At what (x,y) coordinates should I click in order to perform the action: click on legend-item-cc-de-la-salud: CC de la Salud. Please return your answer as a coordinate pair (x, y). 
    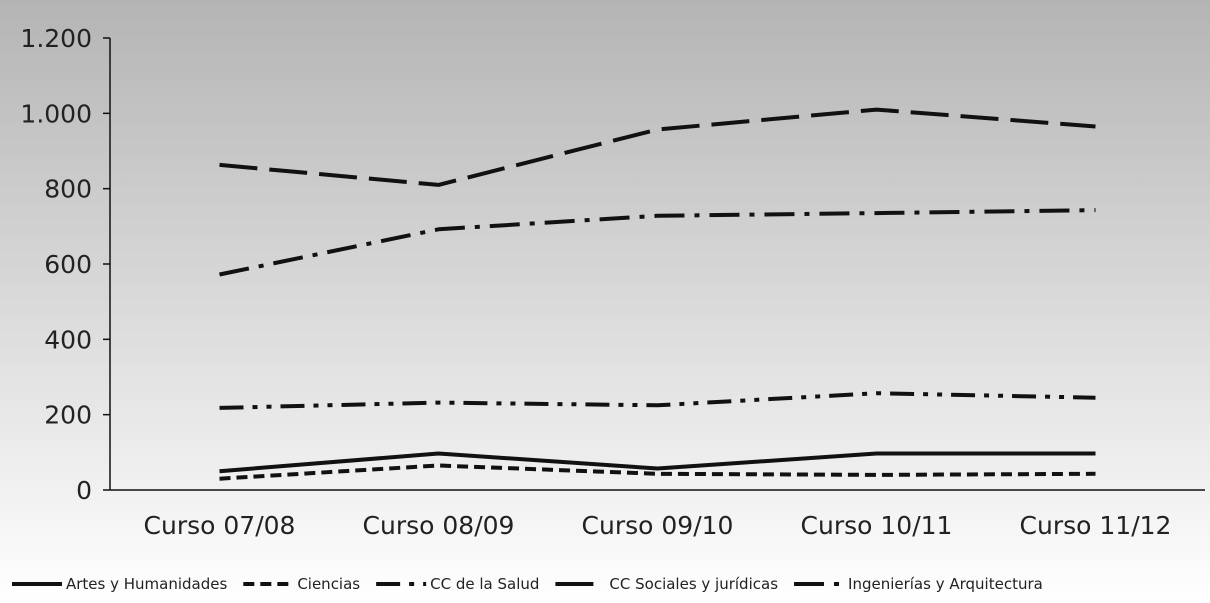
    Looking at the image, I should click on (457, 584).